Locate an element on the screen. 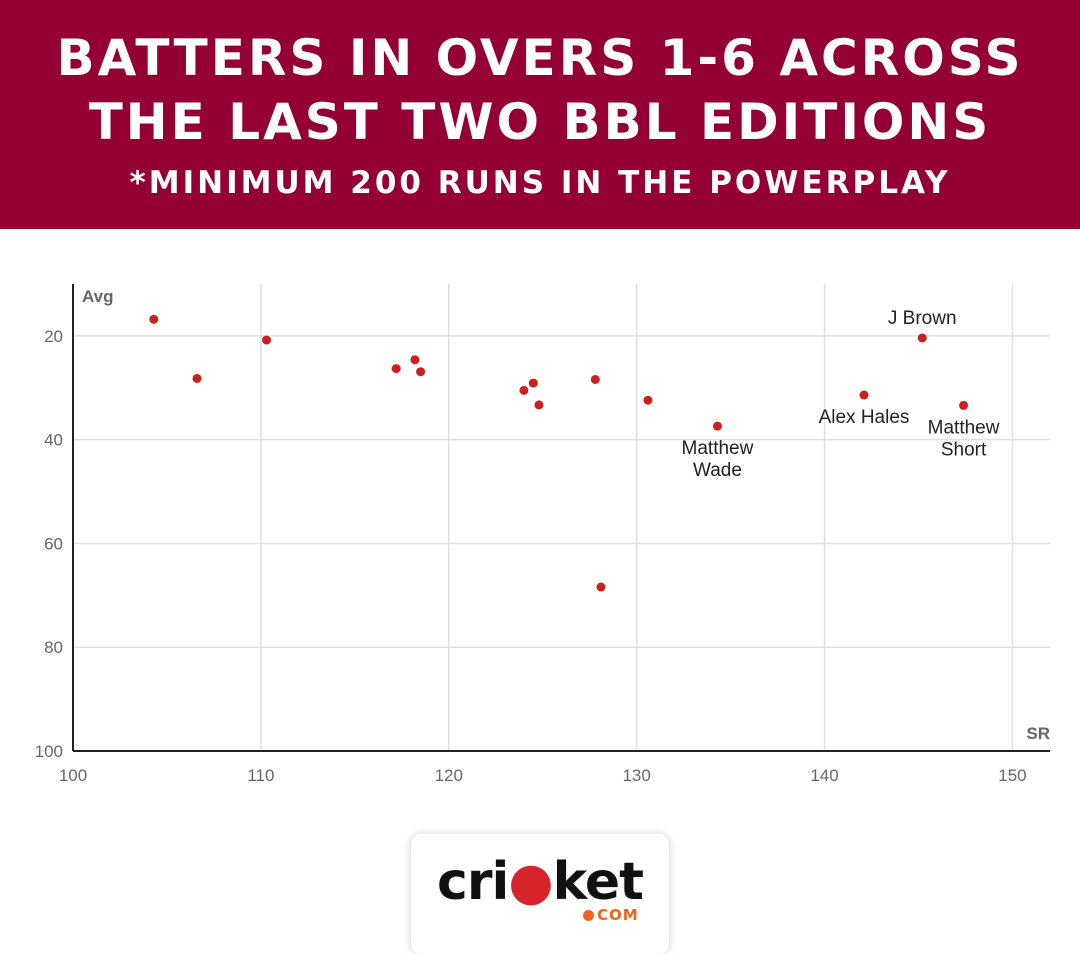 This screenshot has height=954, width=1080. point-label: Matthew Wade is located at coordinates (718, 459).